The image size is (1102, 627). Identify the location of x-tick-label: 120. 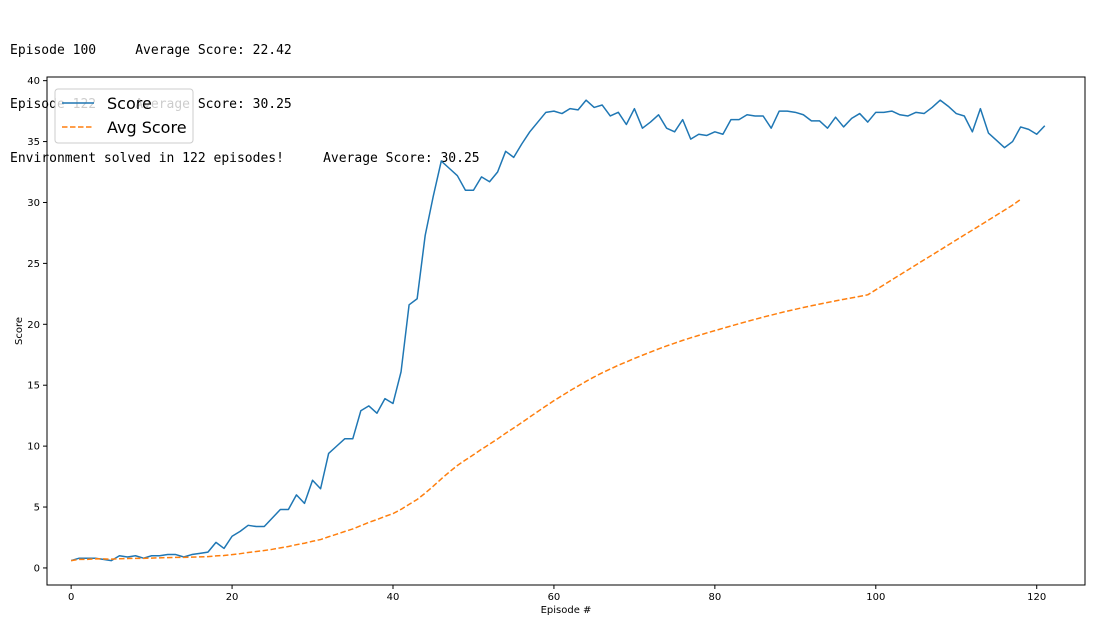
(1036, 597).